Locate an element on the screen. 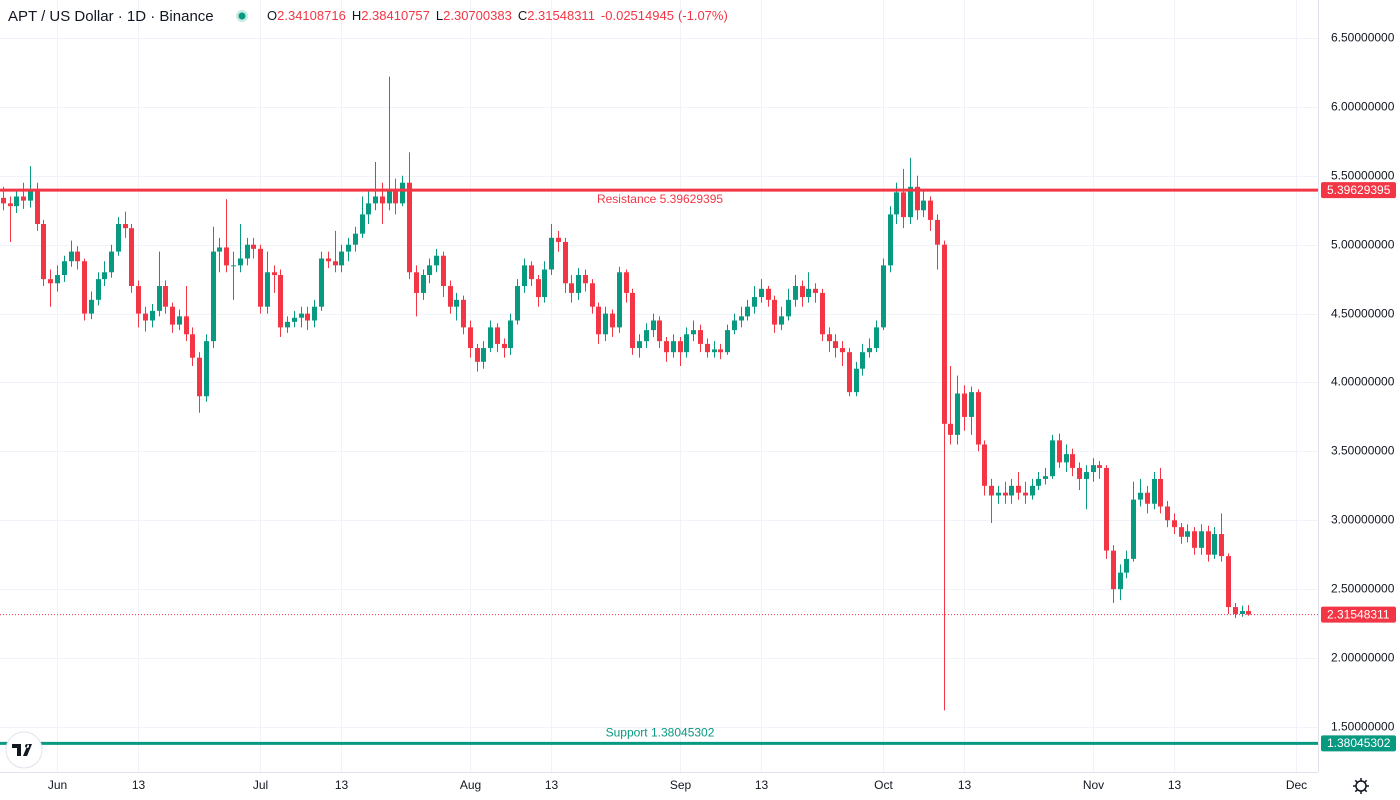 Image resolution: width=1400 pixels, height=800 pixels. y-tick-label: 6.00000000 is located at coordinates (1363, 107).